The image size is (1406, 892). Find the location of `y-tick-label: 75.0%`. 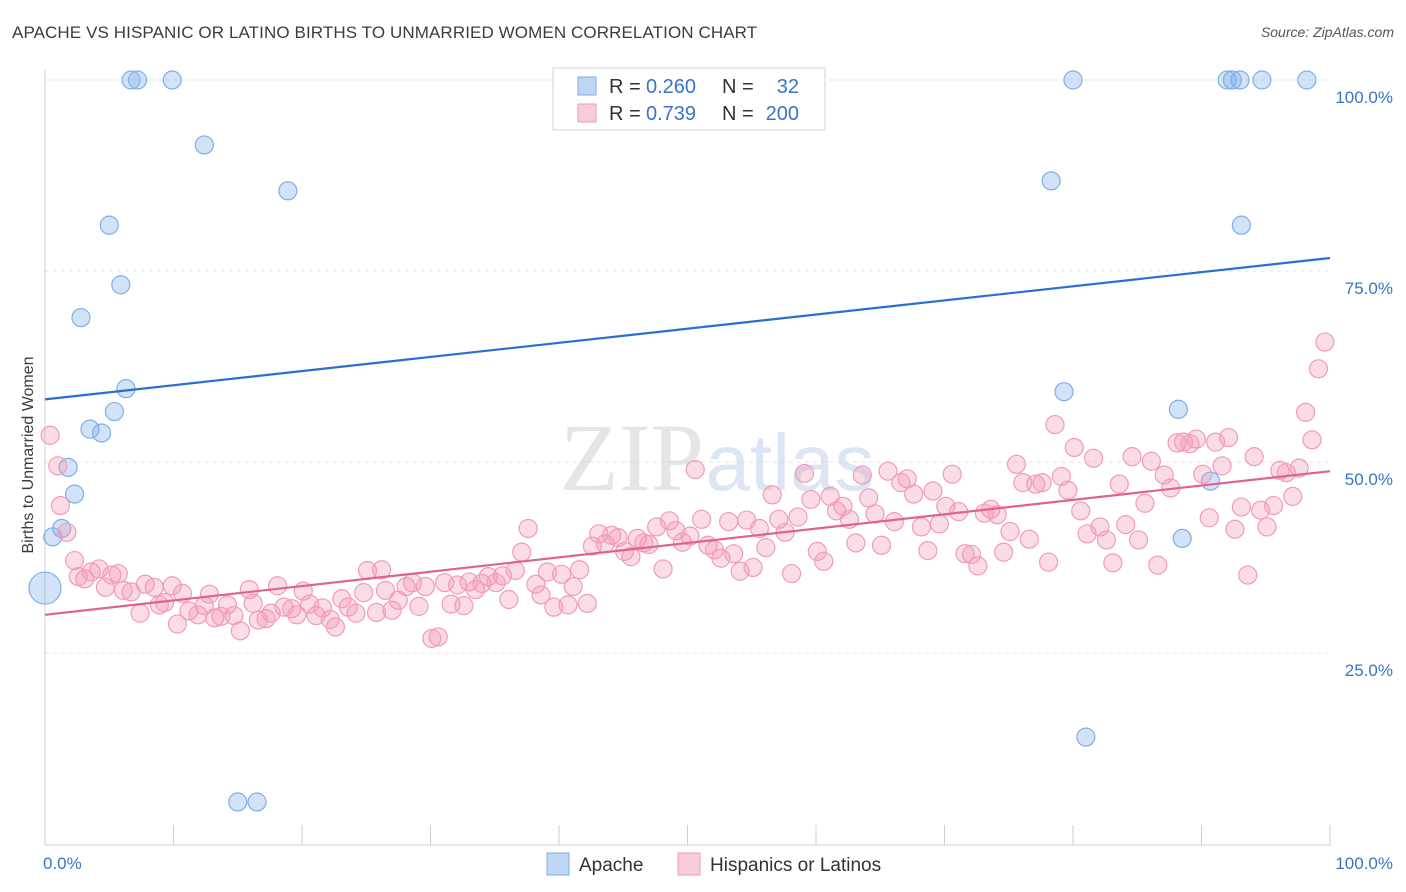

y-tick-label: 75.0% is located at coordinates (1369, 288).